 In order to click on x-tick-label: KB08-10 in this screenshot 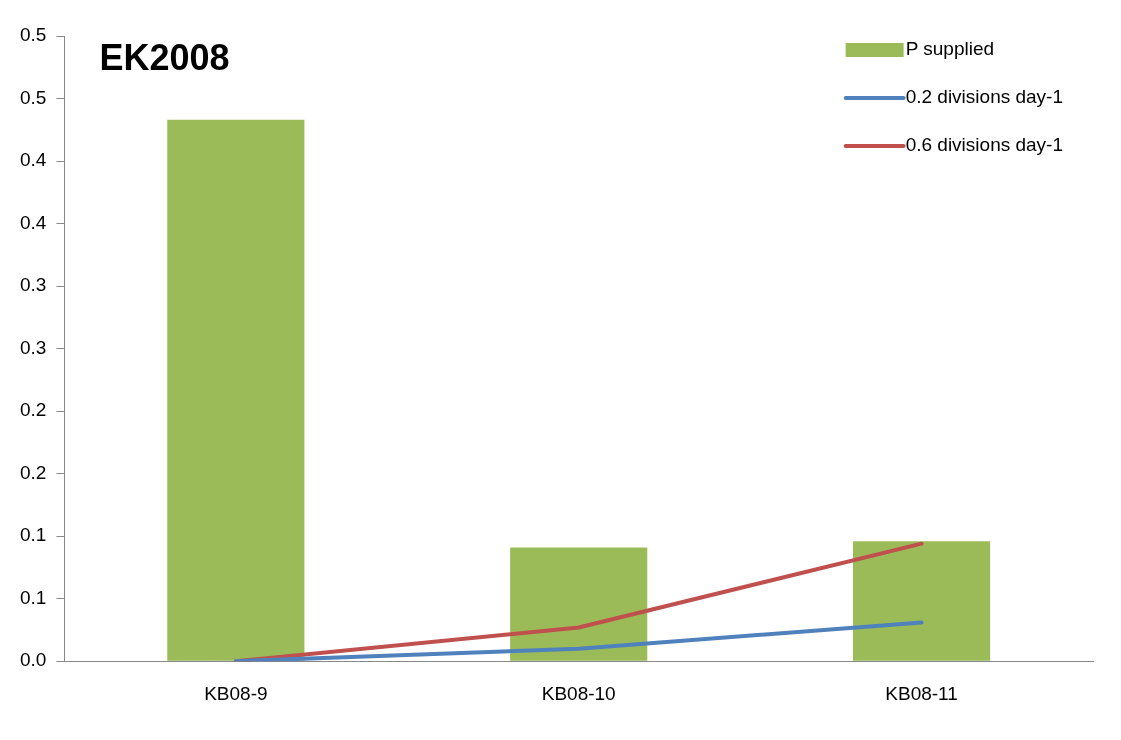, I will do `click(578, 693)`.